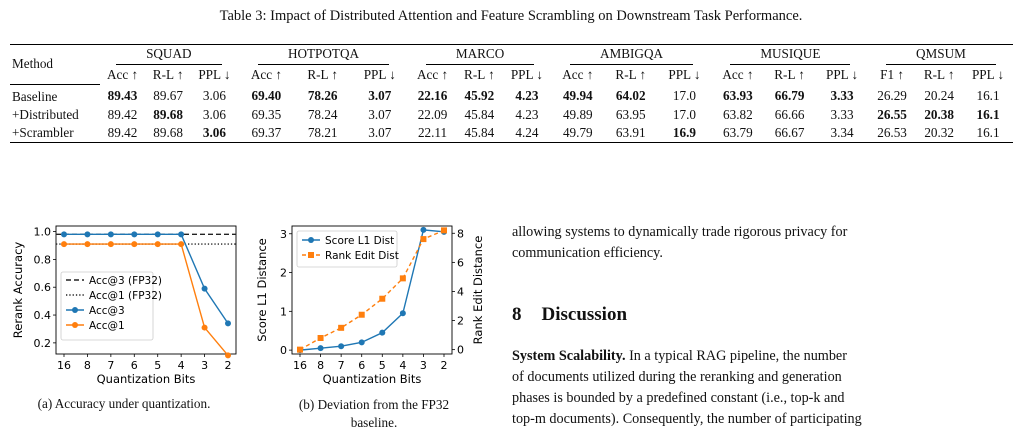 Image resolution: width=1022 pixels, height=447 pixels. I want to click on value-cell: 63.93, so click(738, 96).